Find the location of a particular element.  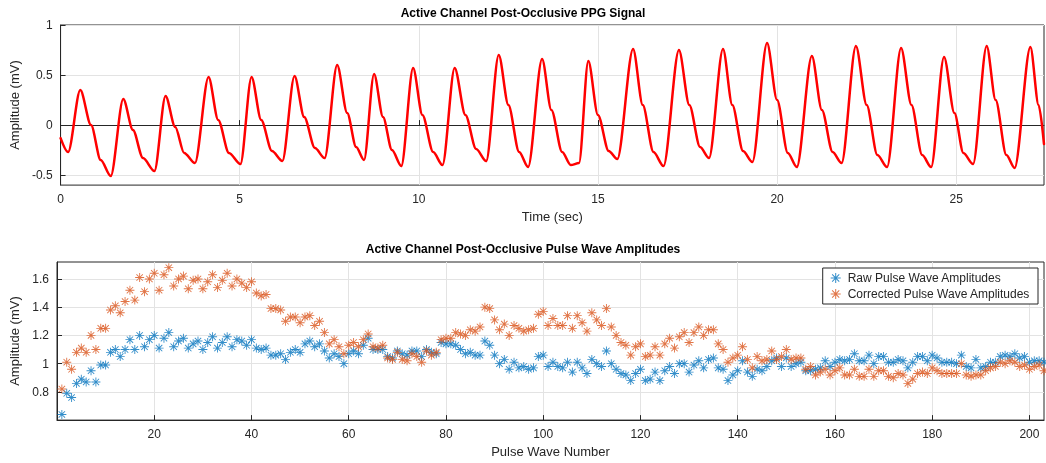

y-tick-label: 1.2 is located at coordinates (41, 335).